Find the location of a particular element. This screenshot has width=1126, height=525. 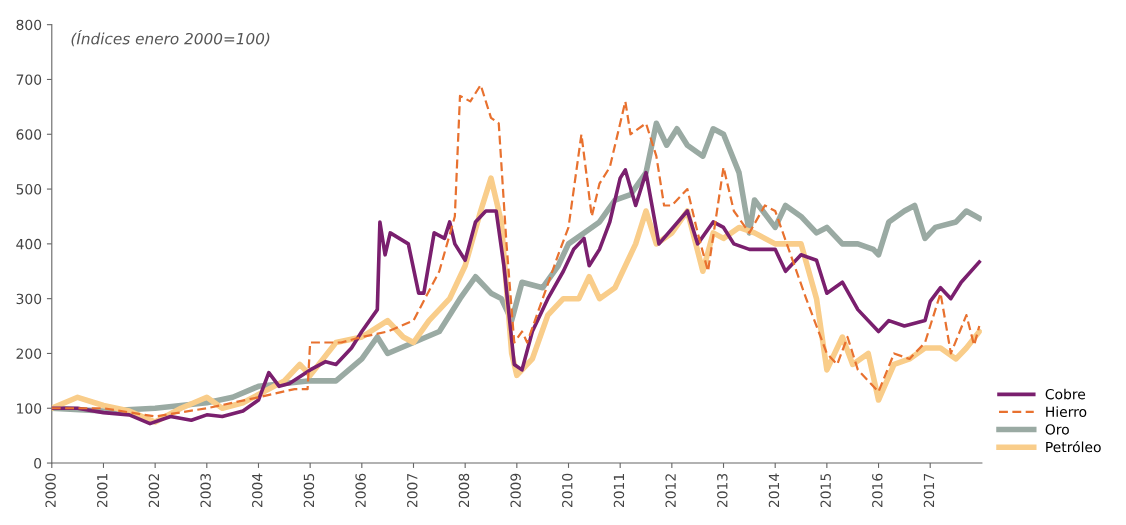

x-tick-label: 2016 is located at coordinates (877, 490).